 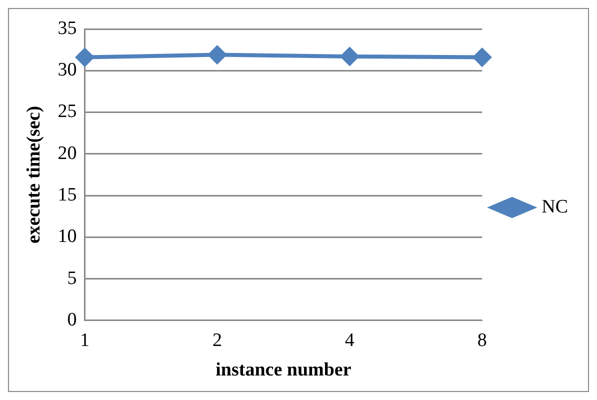 What do you see at coordinates (67, 153) in the screenshot?
I see `y-tick-label: 20` at bounding box center [67, 153].